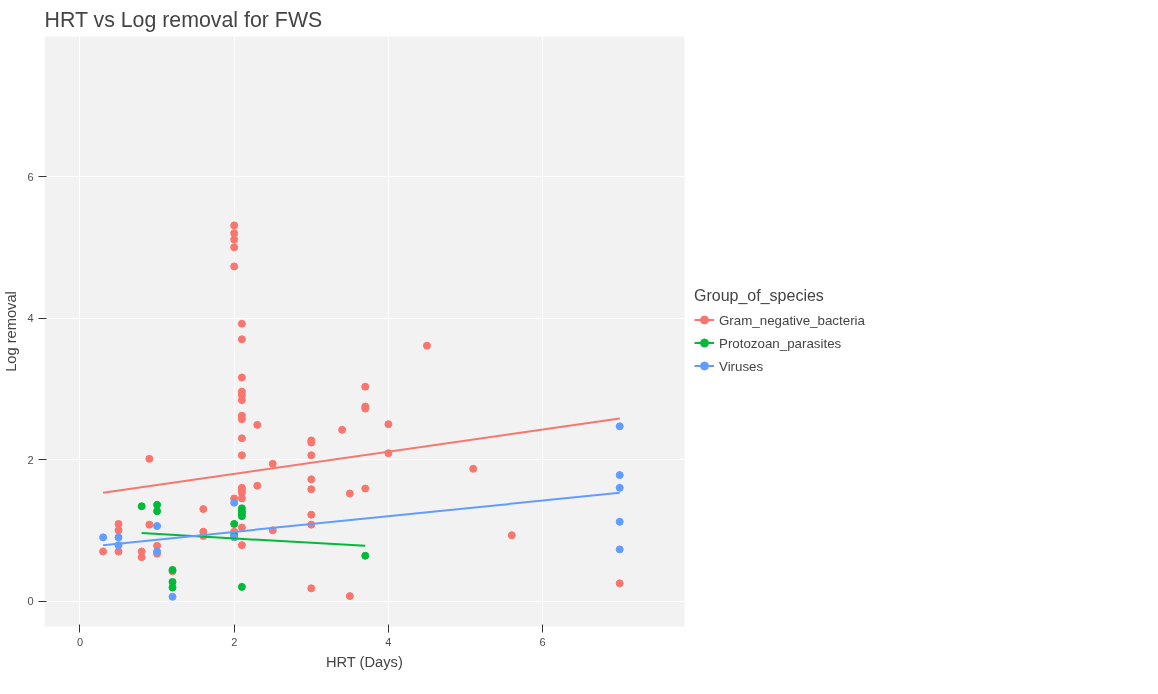 This screenshot has width=1158, height=694. What do you see at coordinates (30, 459) in the screenshot?
I see `y-tick-label: 2` at bounding box center [30, 459].